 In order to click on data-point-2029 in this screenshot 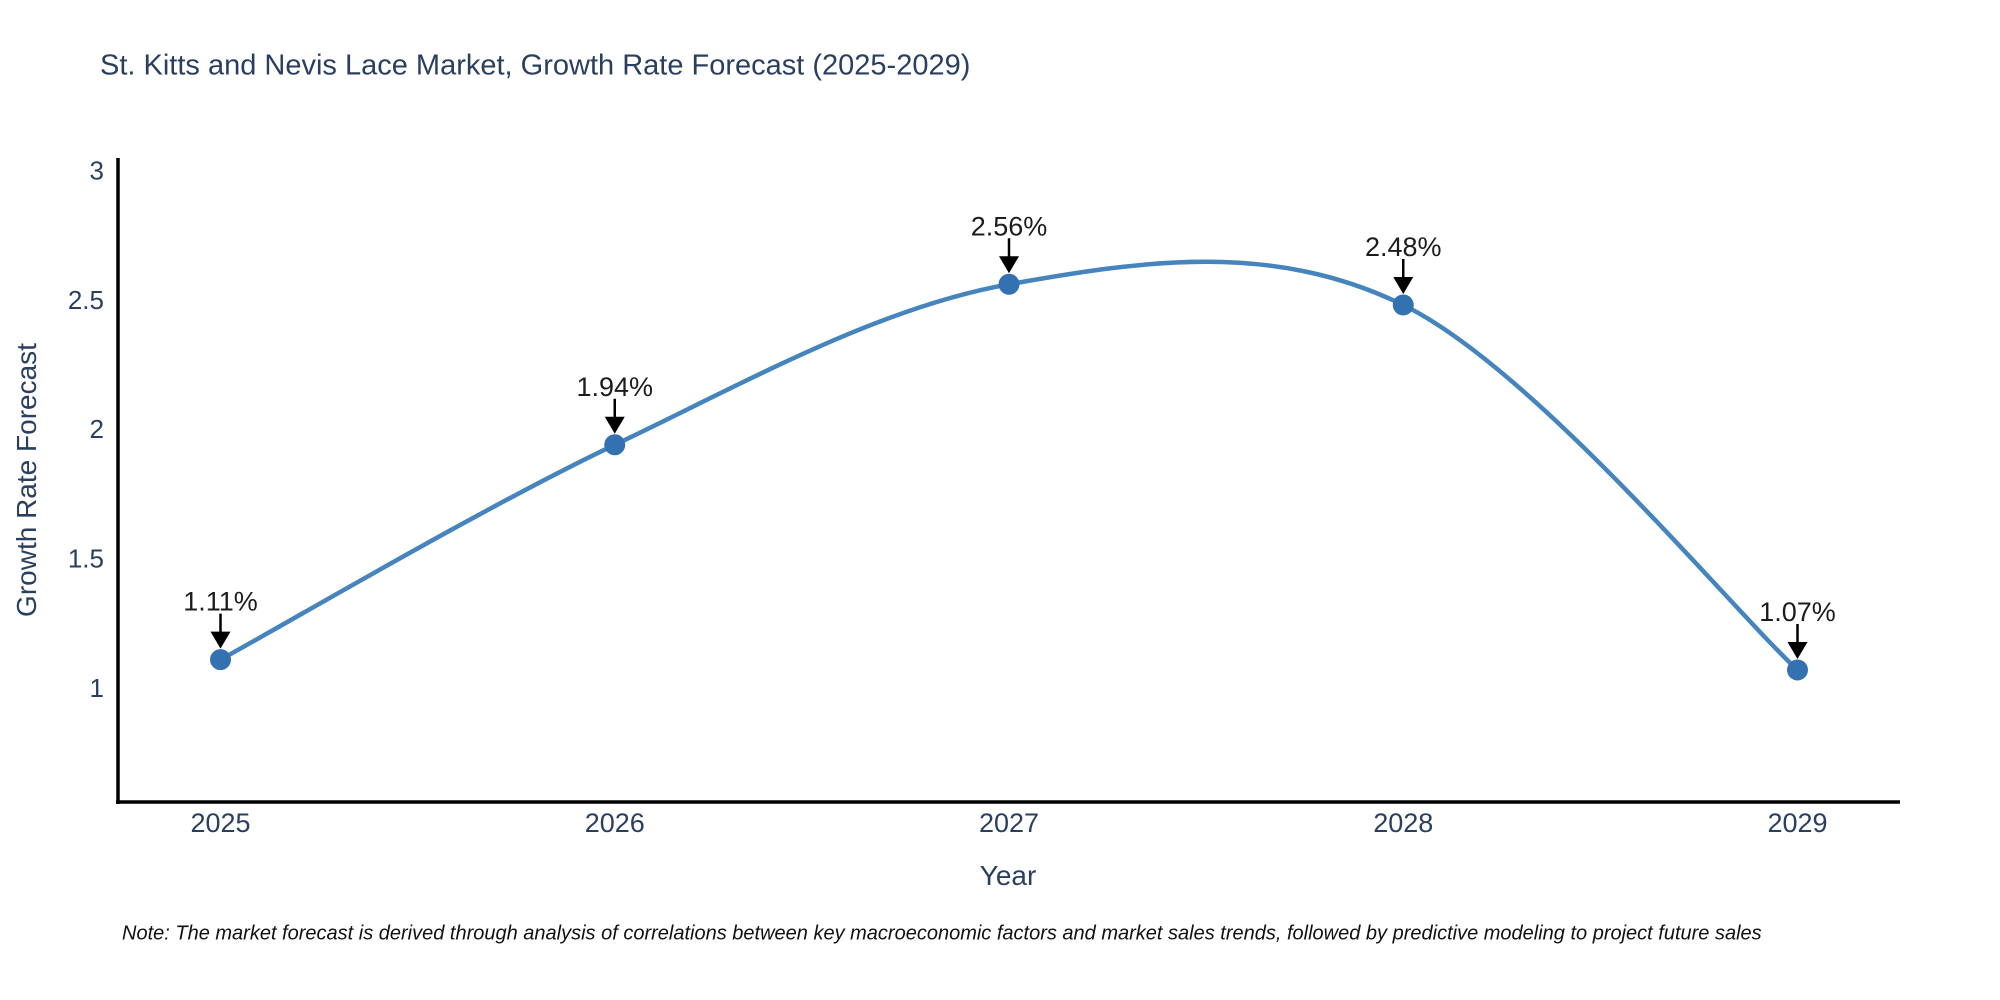, I will do `click(1797, 670)`.